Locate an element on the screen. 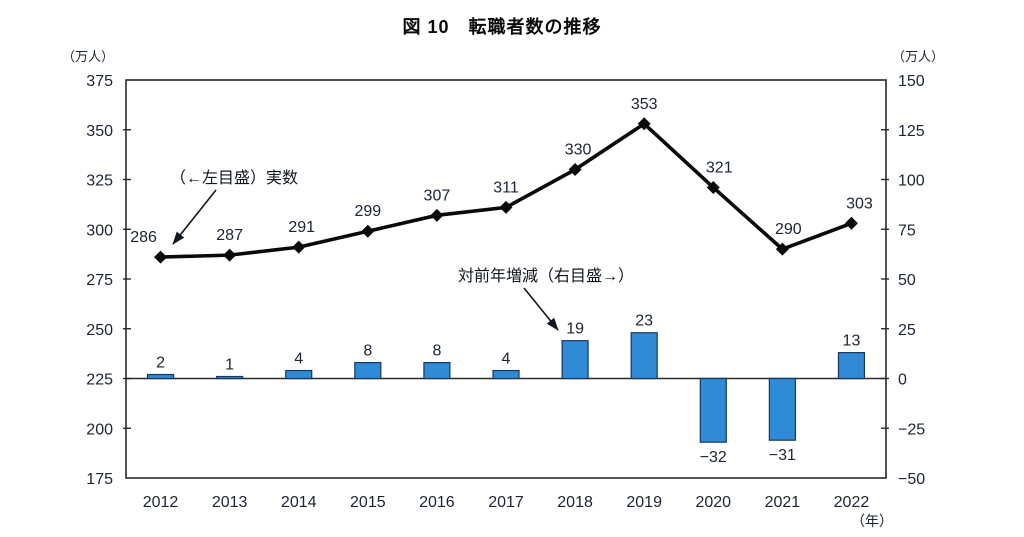  bar-value-label: 19 is located at coordinates (575, 329).